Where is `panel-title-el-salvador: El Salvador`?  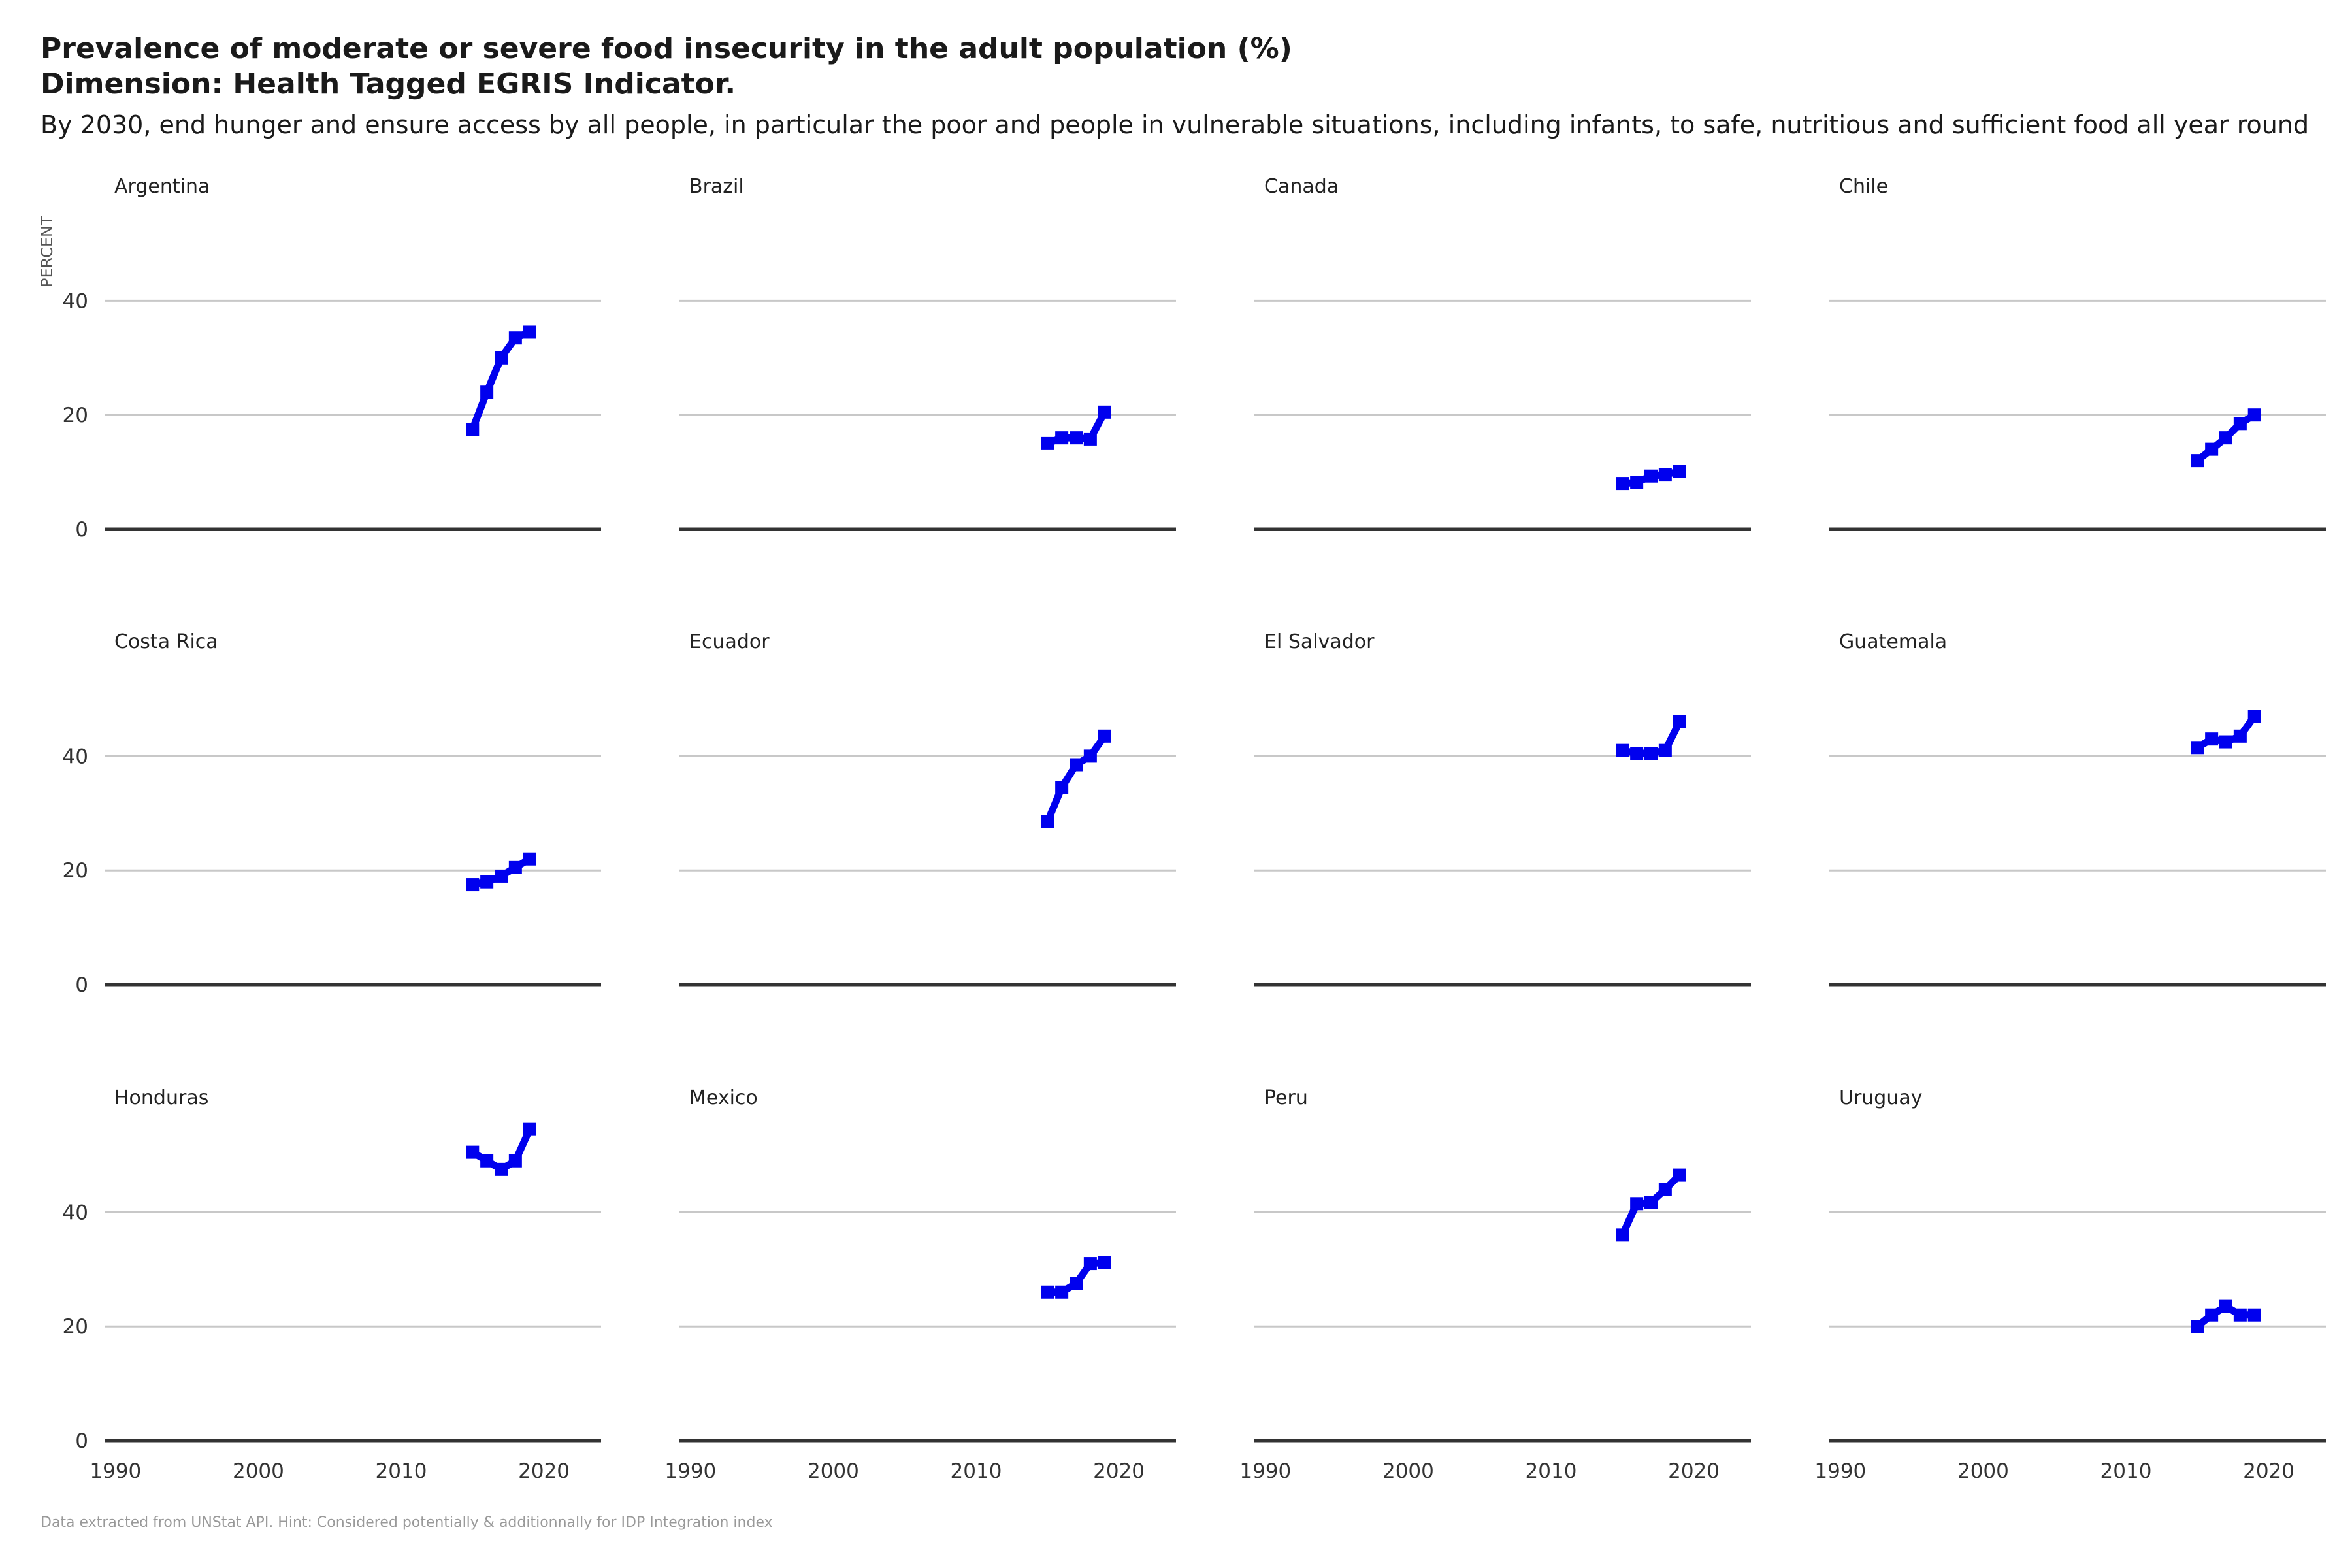
panel-title-el-salvador: El Salvador is located at coordinates (1319, 641).